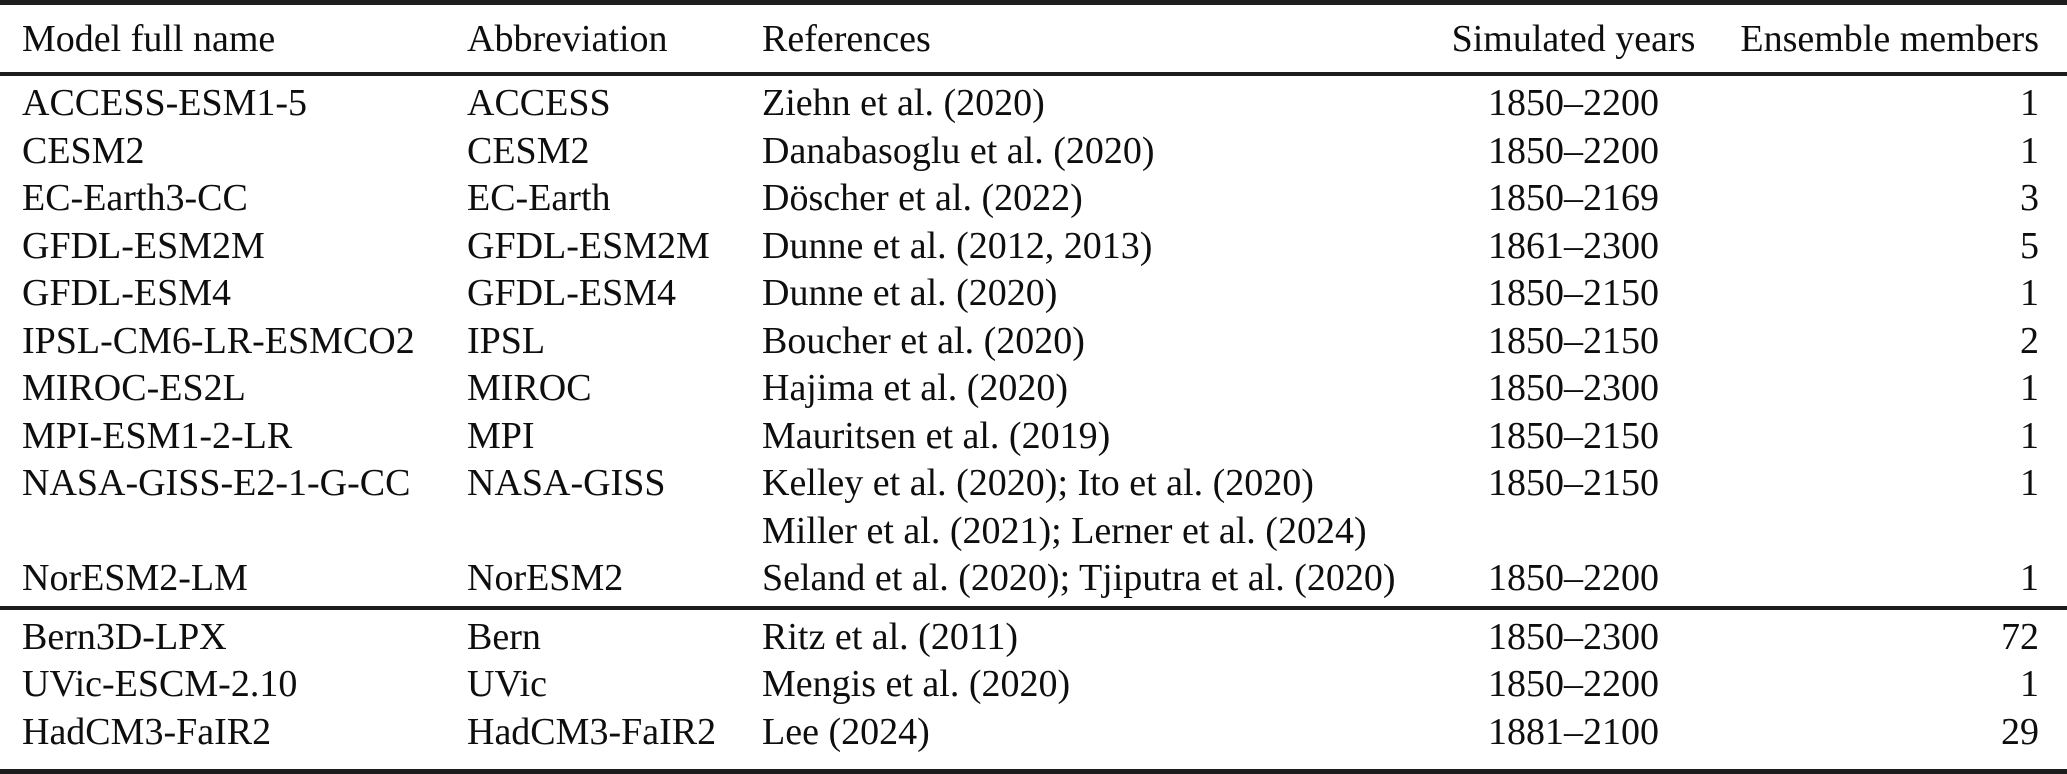 This screenshot has width=2067, height=774. I want to click on model-name-cell: Bern3D-LPX, so click(124, 636).